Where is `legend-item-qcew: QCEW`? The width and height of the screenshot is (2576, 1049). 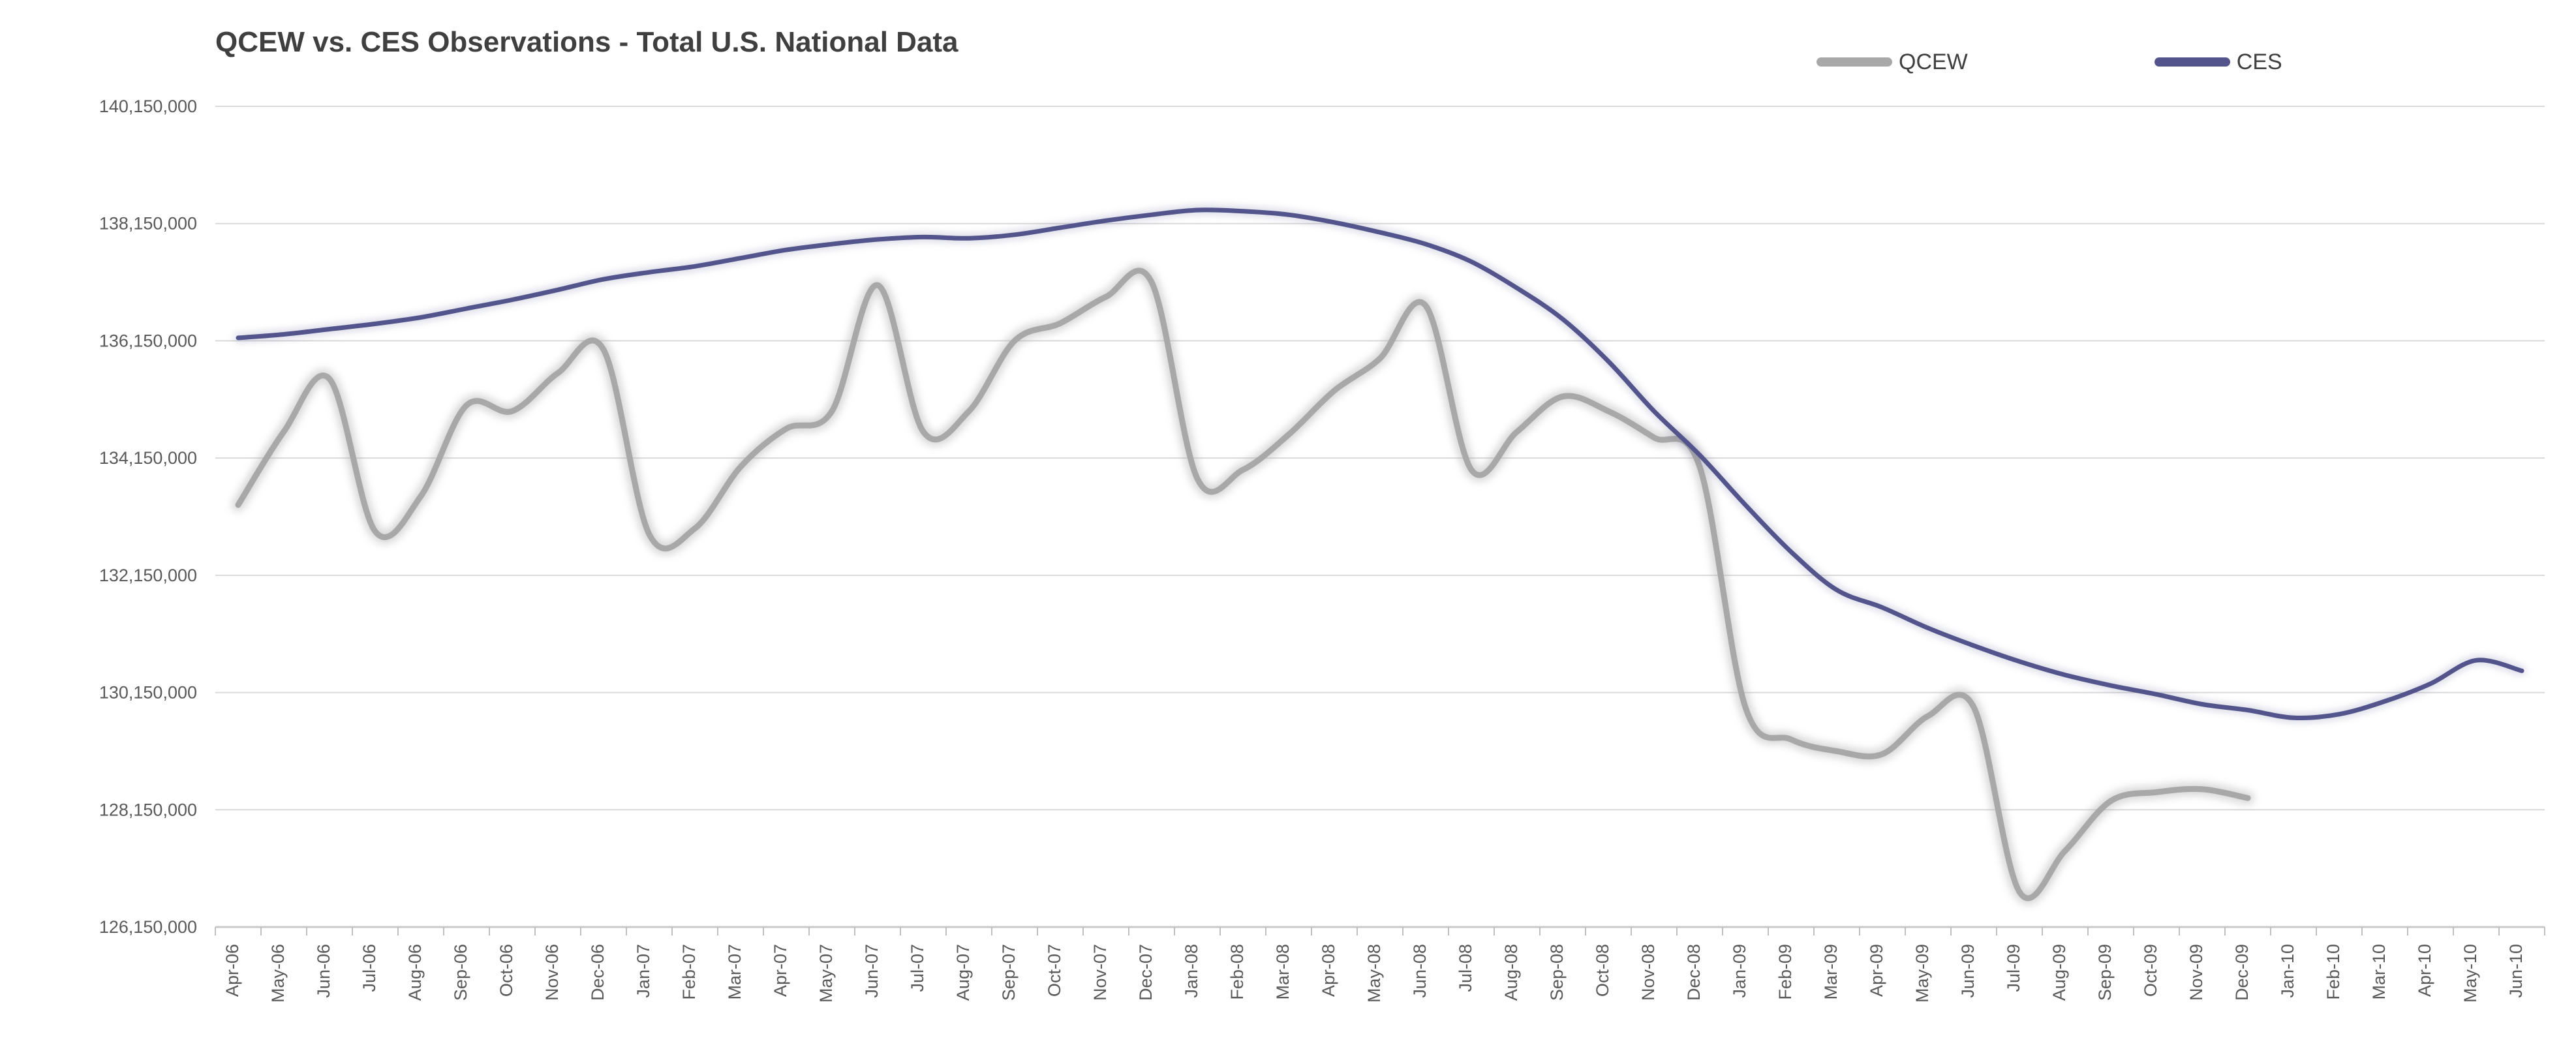 legend-item-qcew: QCEW is located at coordinates (1892, 63).